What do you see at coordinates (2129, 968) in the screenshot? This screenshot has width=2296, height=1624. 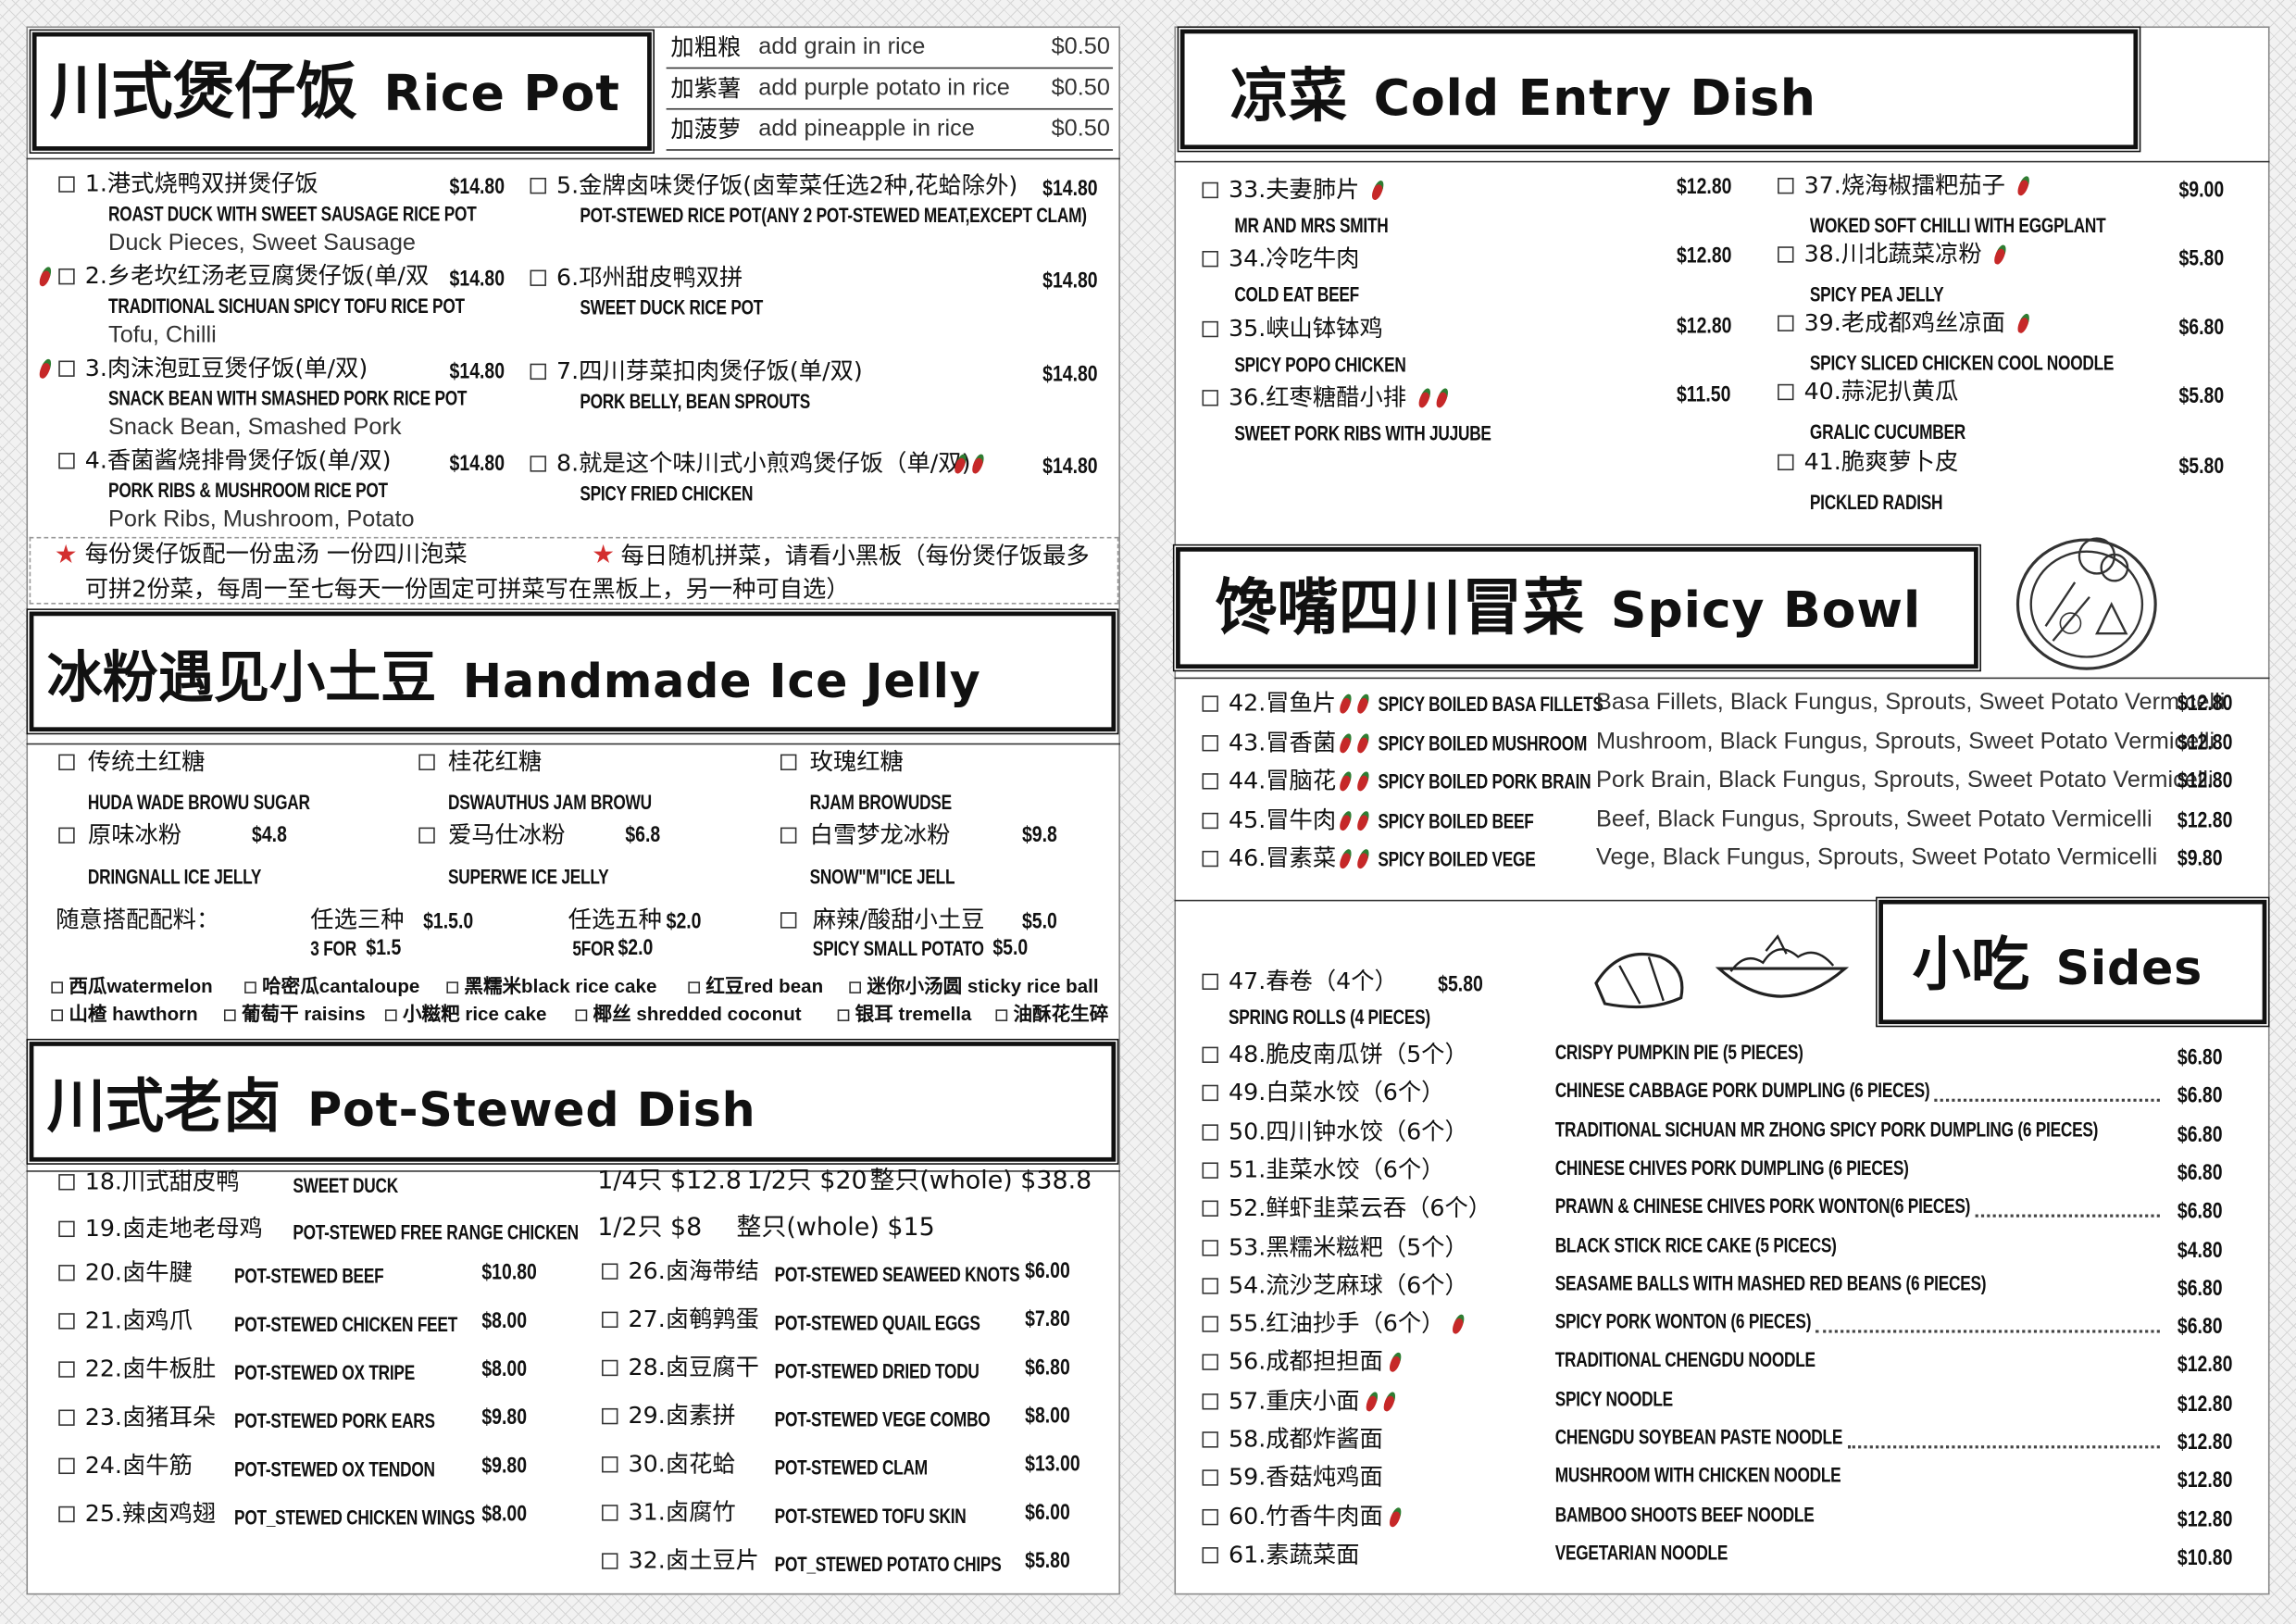 I see `title-en: Sides` at bounding box center [2129, 968].